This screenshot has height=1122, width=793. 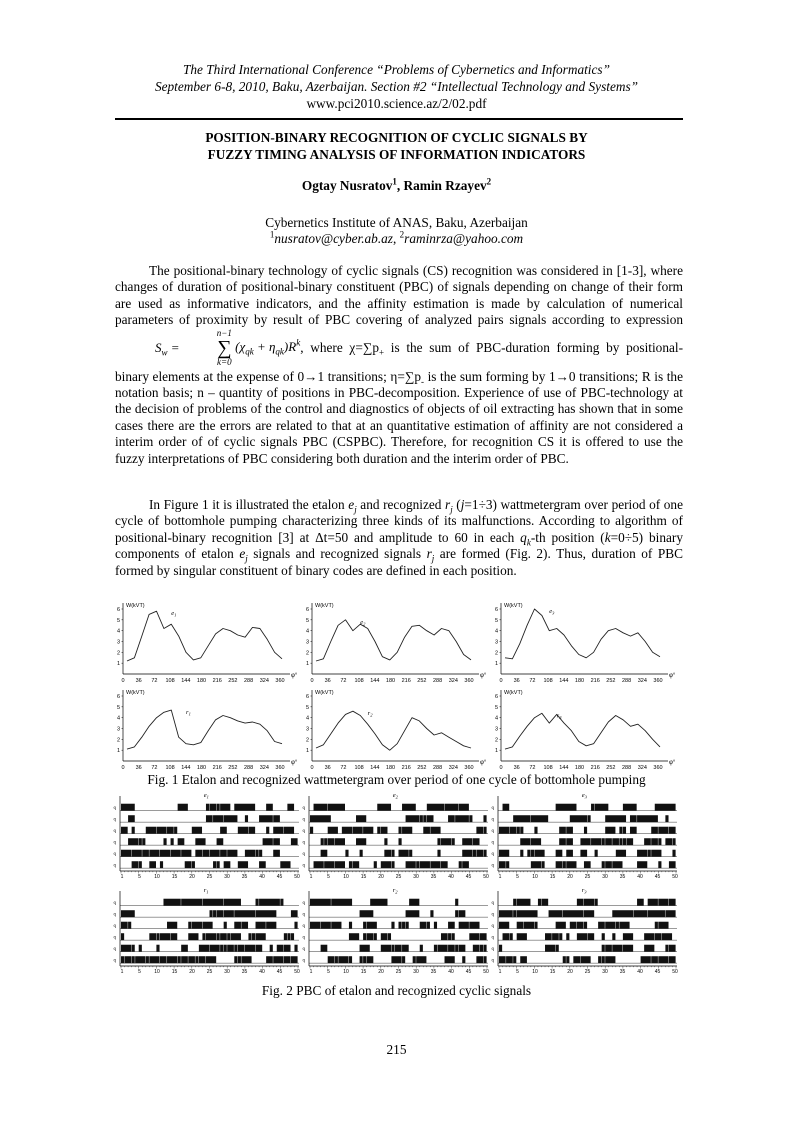 I want to click on fig2-panel-label: r1, so click(x=206, y=891).